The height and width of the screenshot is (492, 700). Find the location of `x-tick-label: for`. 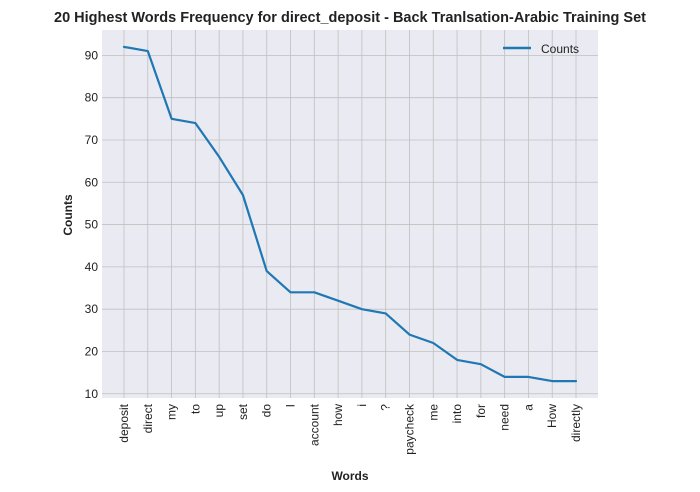

x-tick-label: for is located at coordinates (481, 411).